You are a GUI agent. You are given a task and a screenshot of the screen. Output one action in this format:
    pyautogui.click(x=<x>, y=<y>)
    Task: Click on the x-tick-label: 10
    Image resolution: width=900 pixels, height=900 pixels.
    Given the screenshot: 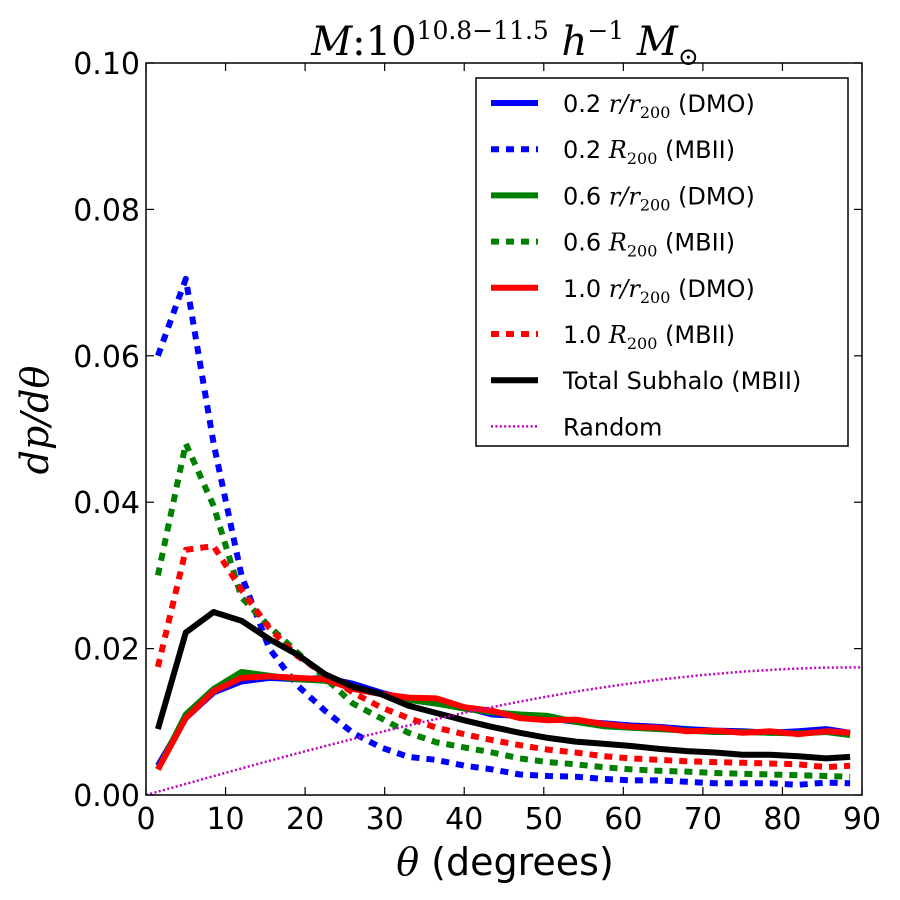 What is the action you would take?
    pyautogui.click(x=225, y=819)
    